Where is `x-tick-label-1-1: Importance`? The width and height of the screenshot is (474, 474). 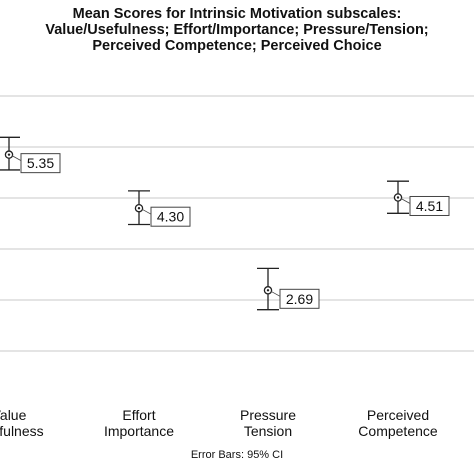 x-tick-label-1-1: Importance is located at coordinates (139, 431).